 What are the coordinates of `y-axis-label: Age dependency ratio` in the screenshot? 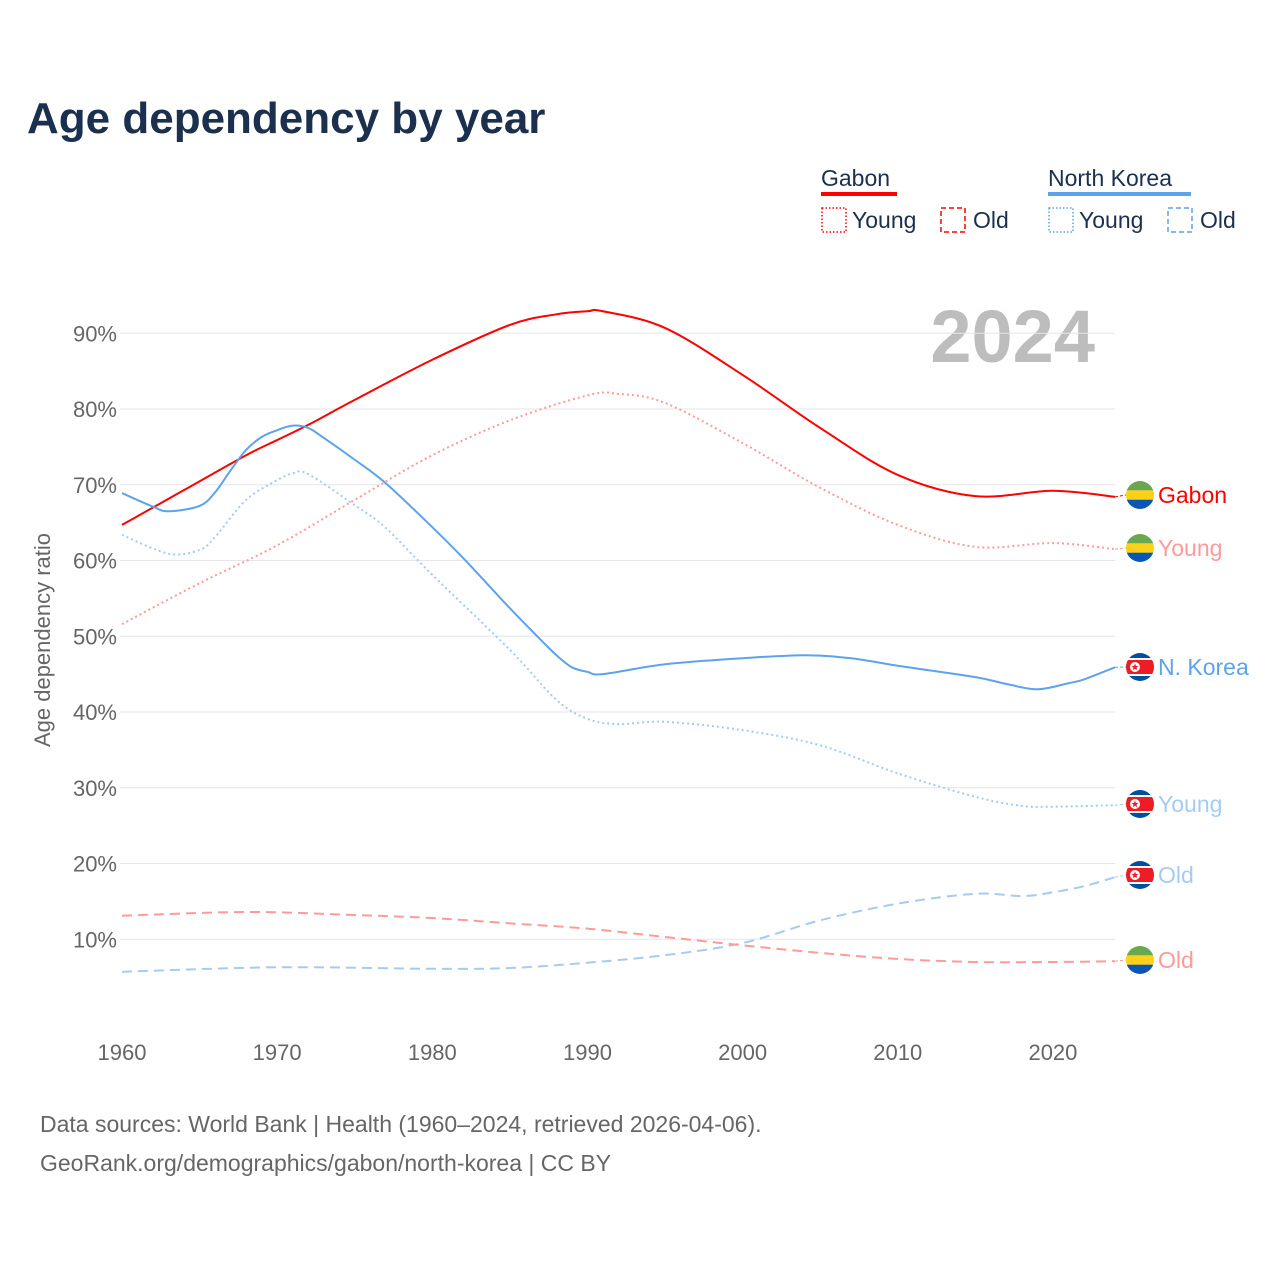 It's located at (42, 640).